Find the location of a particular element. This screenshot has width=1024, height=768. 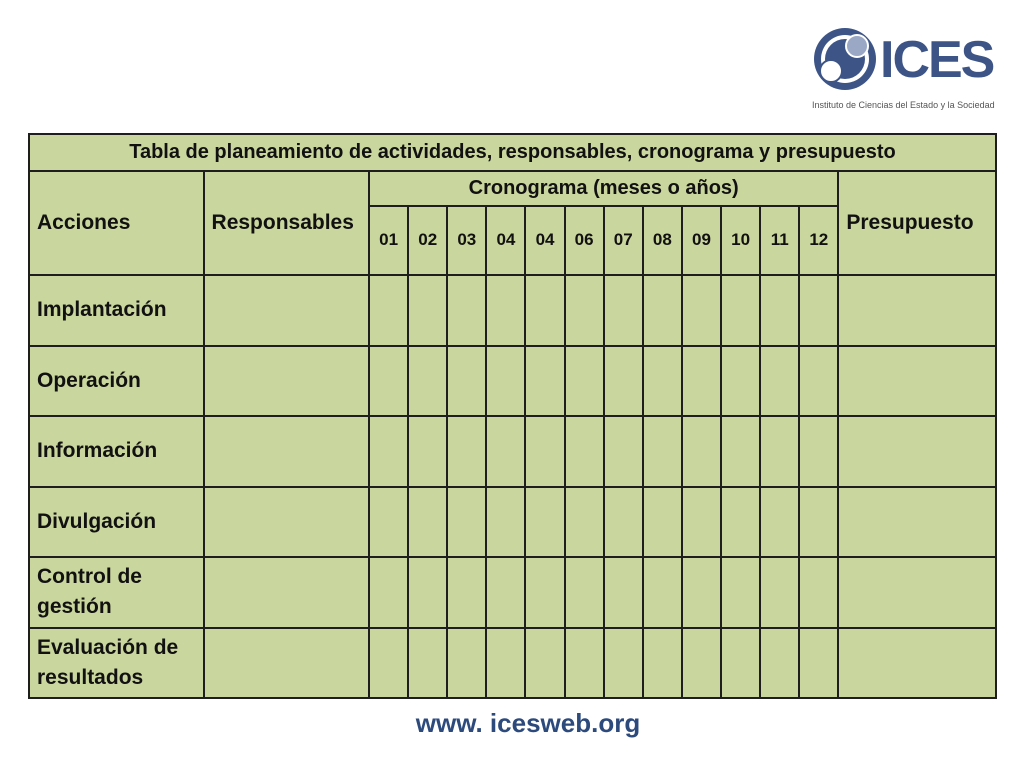

months-row: 01 02 03 04 04 06 07 08 09 10 11 12 is located at coordinates (512, 240).